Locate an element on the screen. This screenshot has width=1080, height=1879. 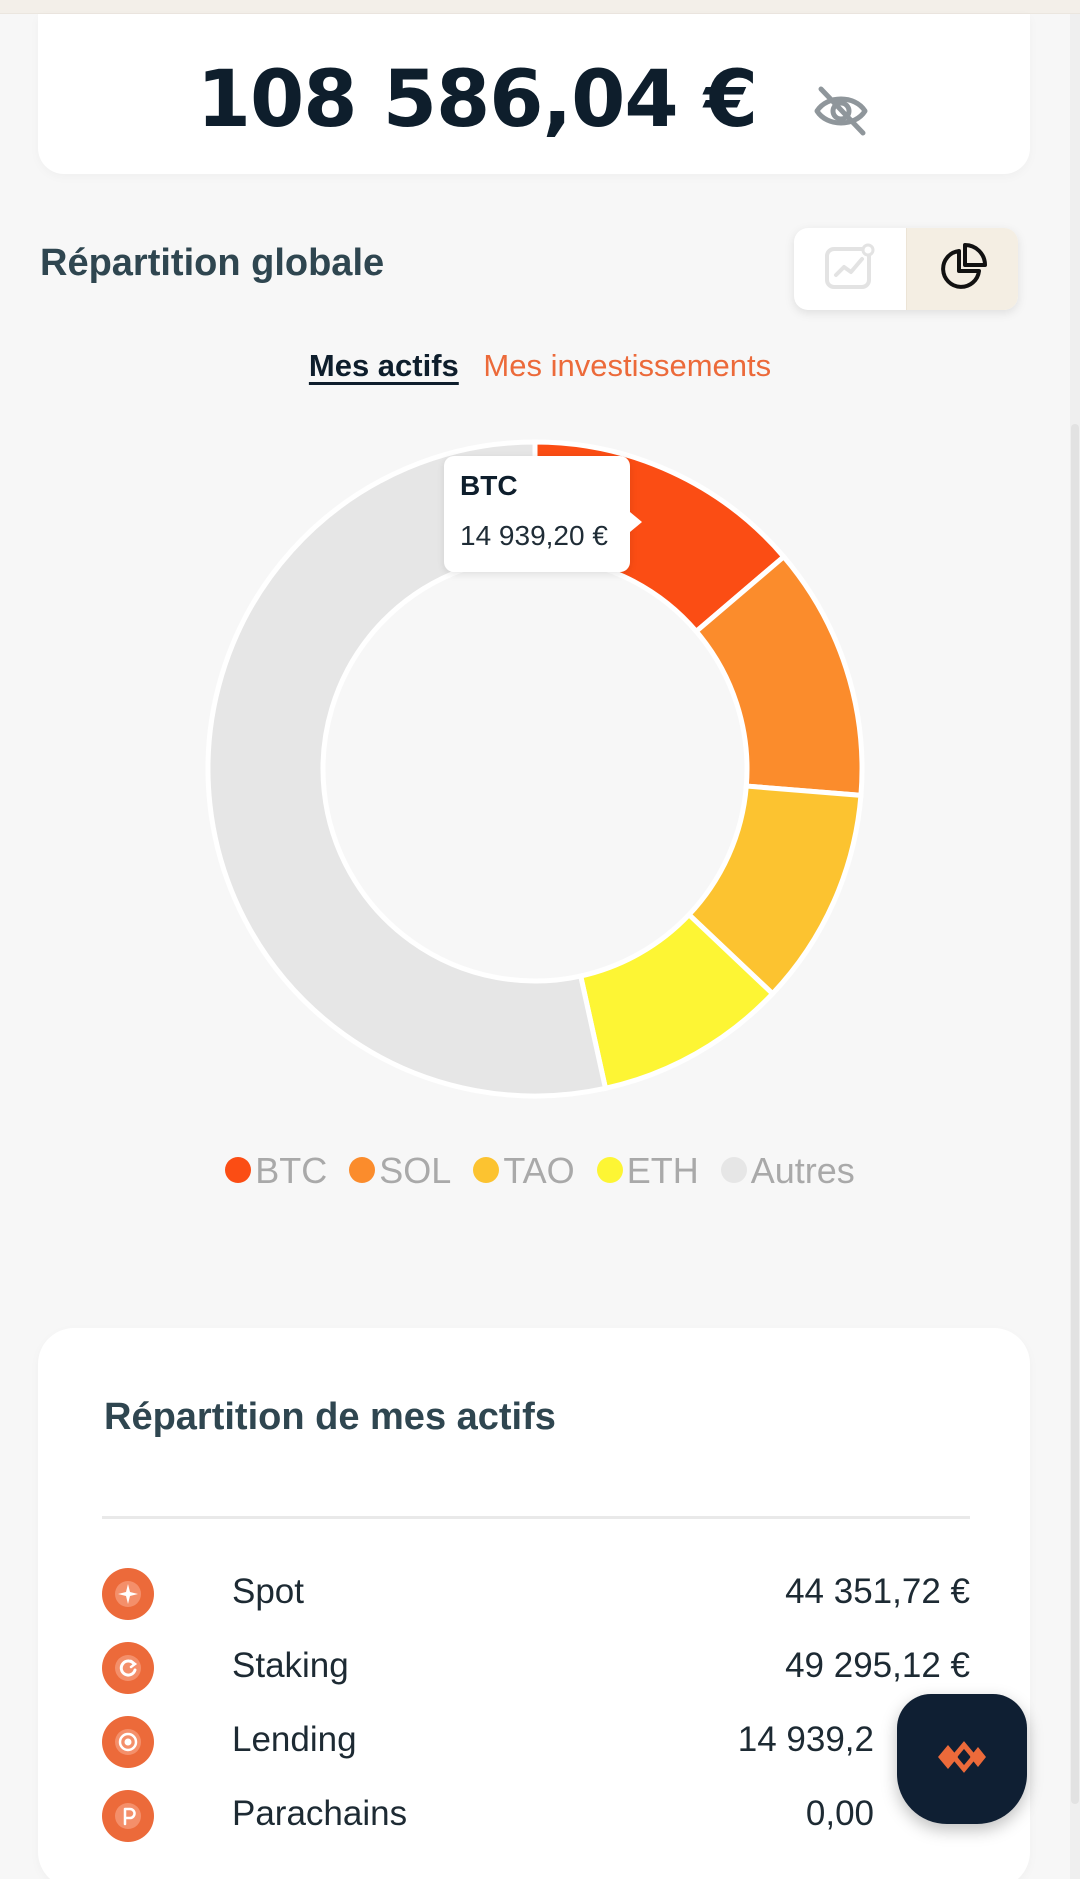
app-logo-button is located at coordinates (962, 1759).